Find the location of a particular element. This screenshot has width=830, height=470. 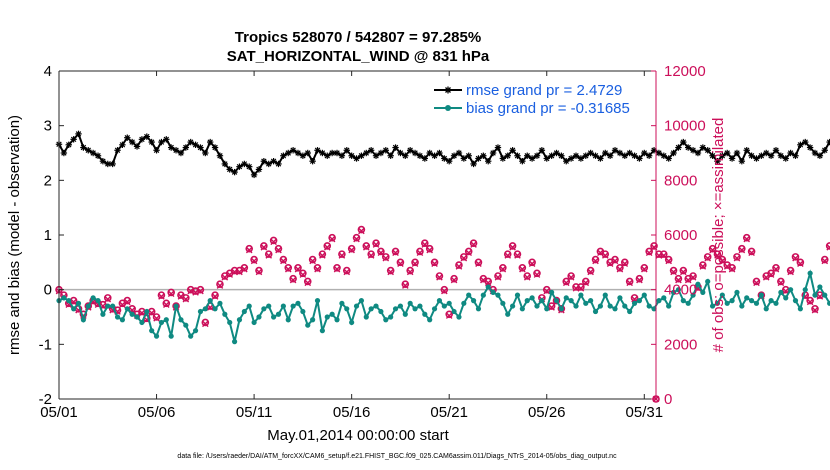

y-tick-label-right: 4000 is located at coordinates (680, 290).